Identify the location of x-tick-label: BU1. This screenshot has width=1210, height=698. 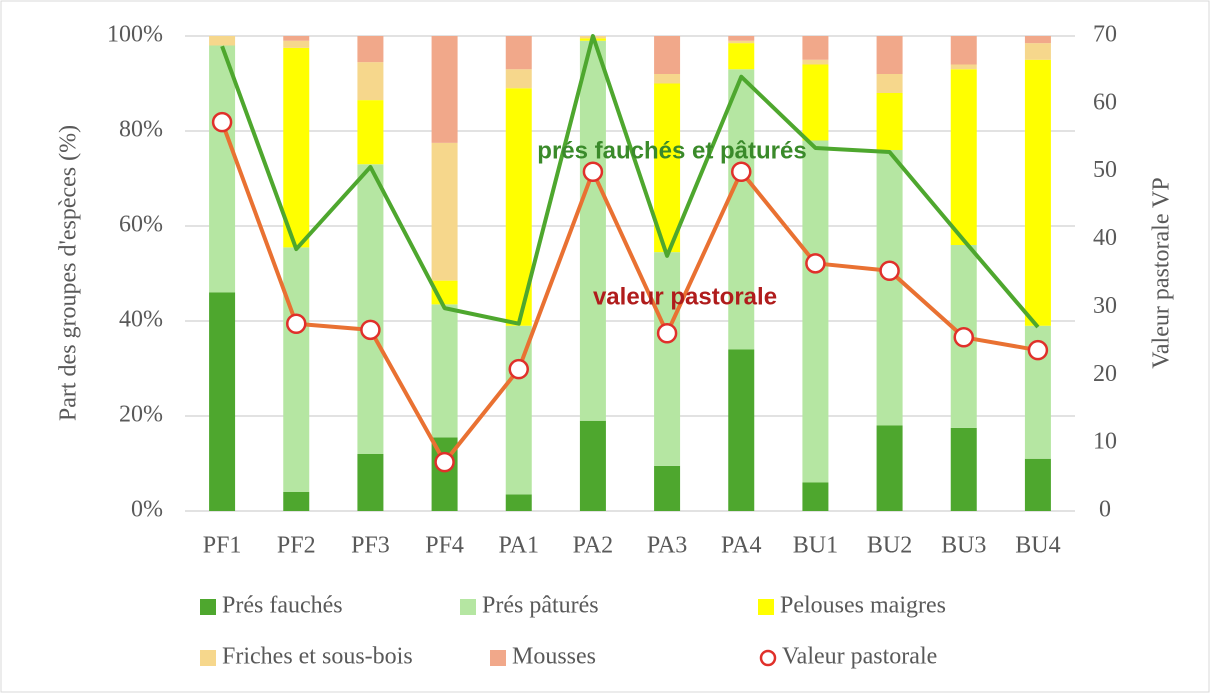
(815, 546).